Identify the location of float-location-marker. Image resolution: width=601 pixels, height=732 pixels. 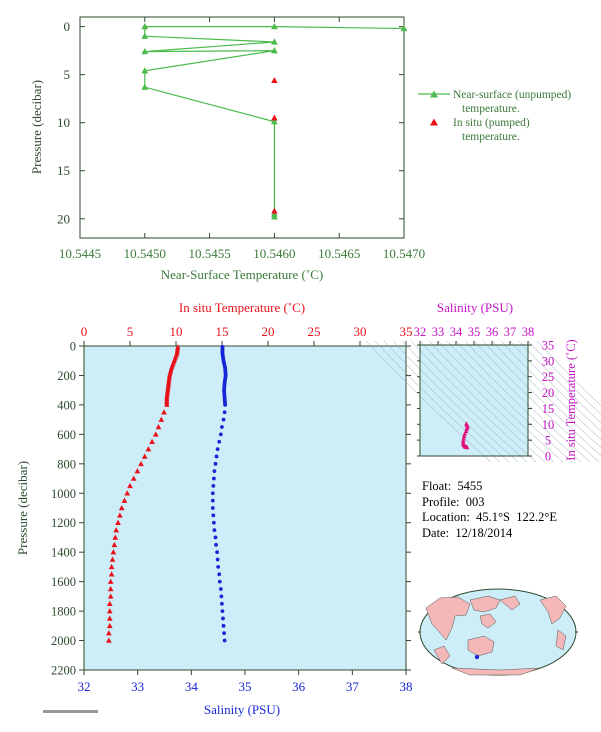
(477, 657).